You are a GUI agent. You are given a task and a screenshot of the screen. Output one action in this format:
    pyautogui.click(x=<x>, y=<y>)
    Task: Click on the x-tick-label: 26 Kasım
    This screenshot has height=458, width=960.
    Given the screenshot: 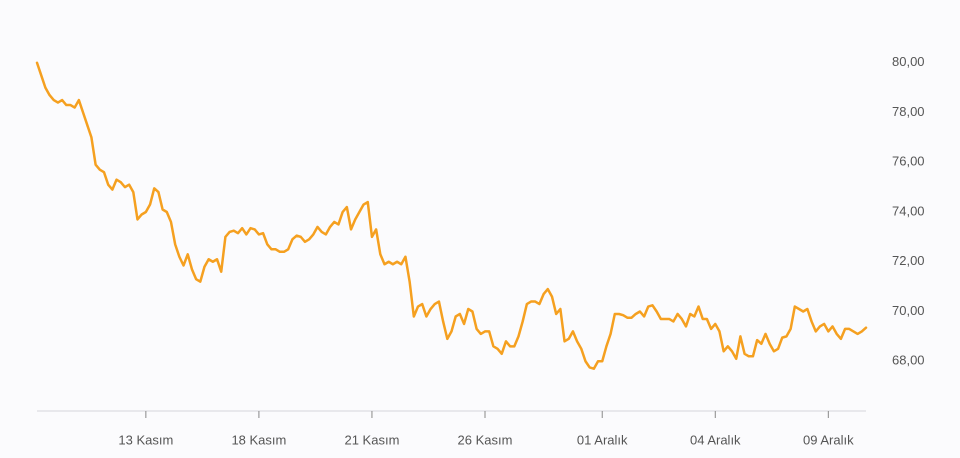 What is the action you would take?
    pyautogui.click(x=485, y=439)
    